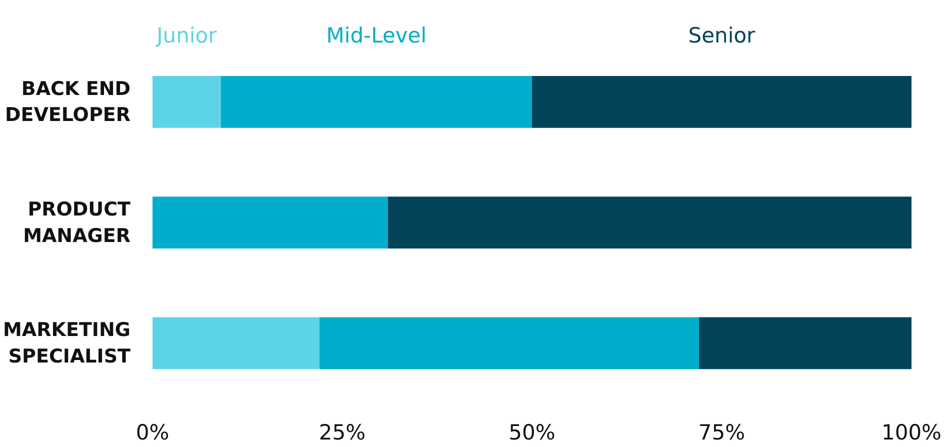 Image resolution: width=945 pixels, height=447 pixels. What do you see at coordinates (153, 432) in the screenshot?
I see `x-tick-label: 0%` at bounding box center [153, 432].